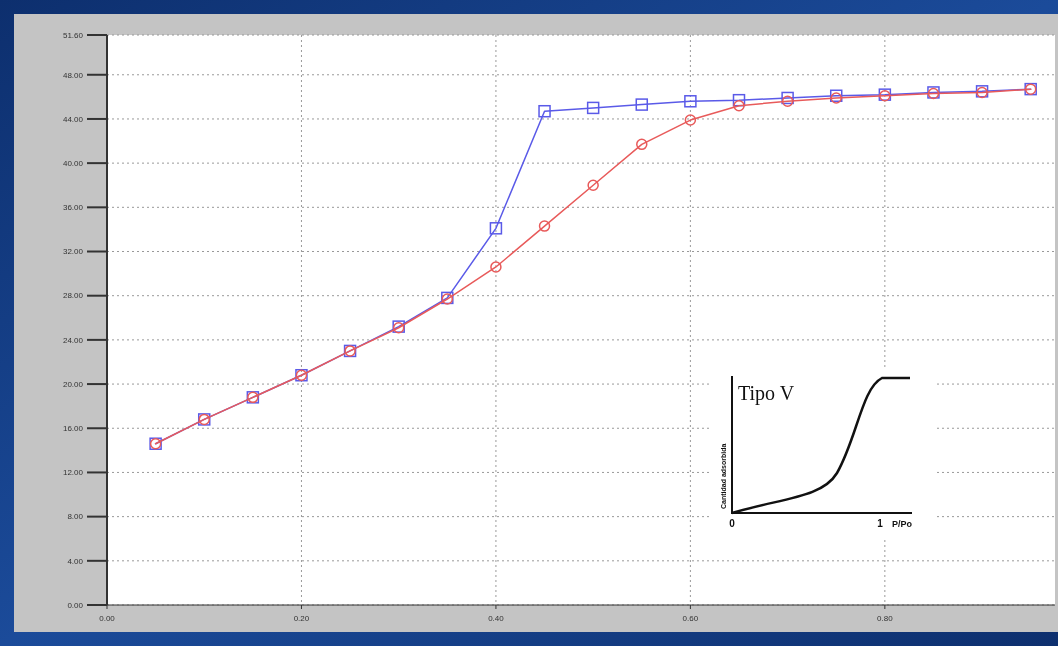  Describe the element at coordinates (73, 163) in the screenshot. I see `y-tick-label: 40.00` at that location.